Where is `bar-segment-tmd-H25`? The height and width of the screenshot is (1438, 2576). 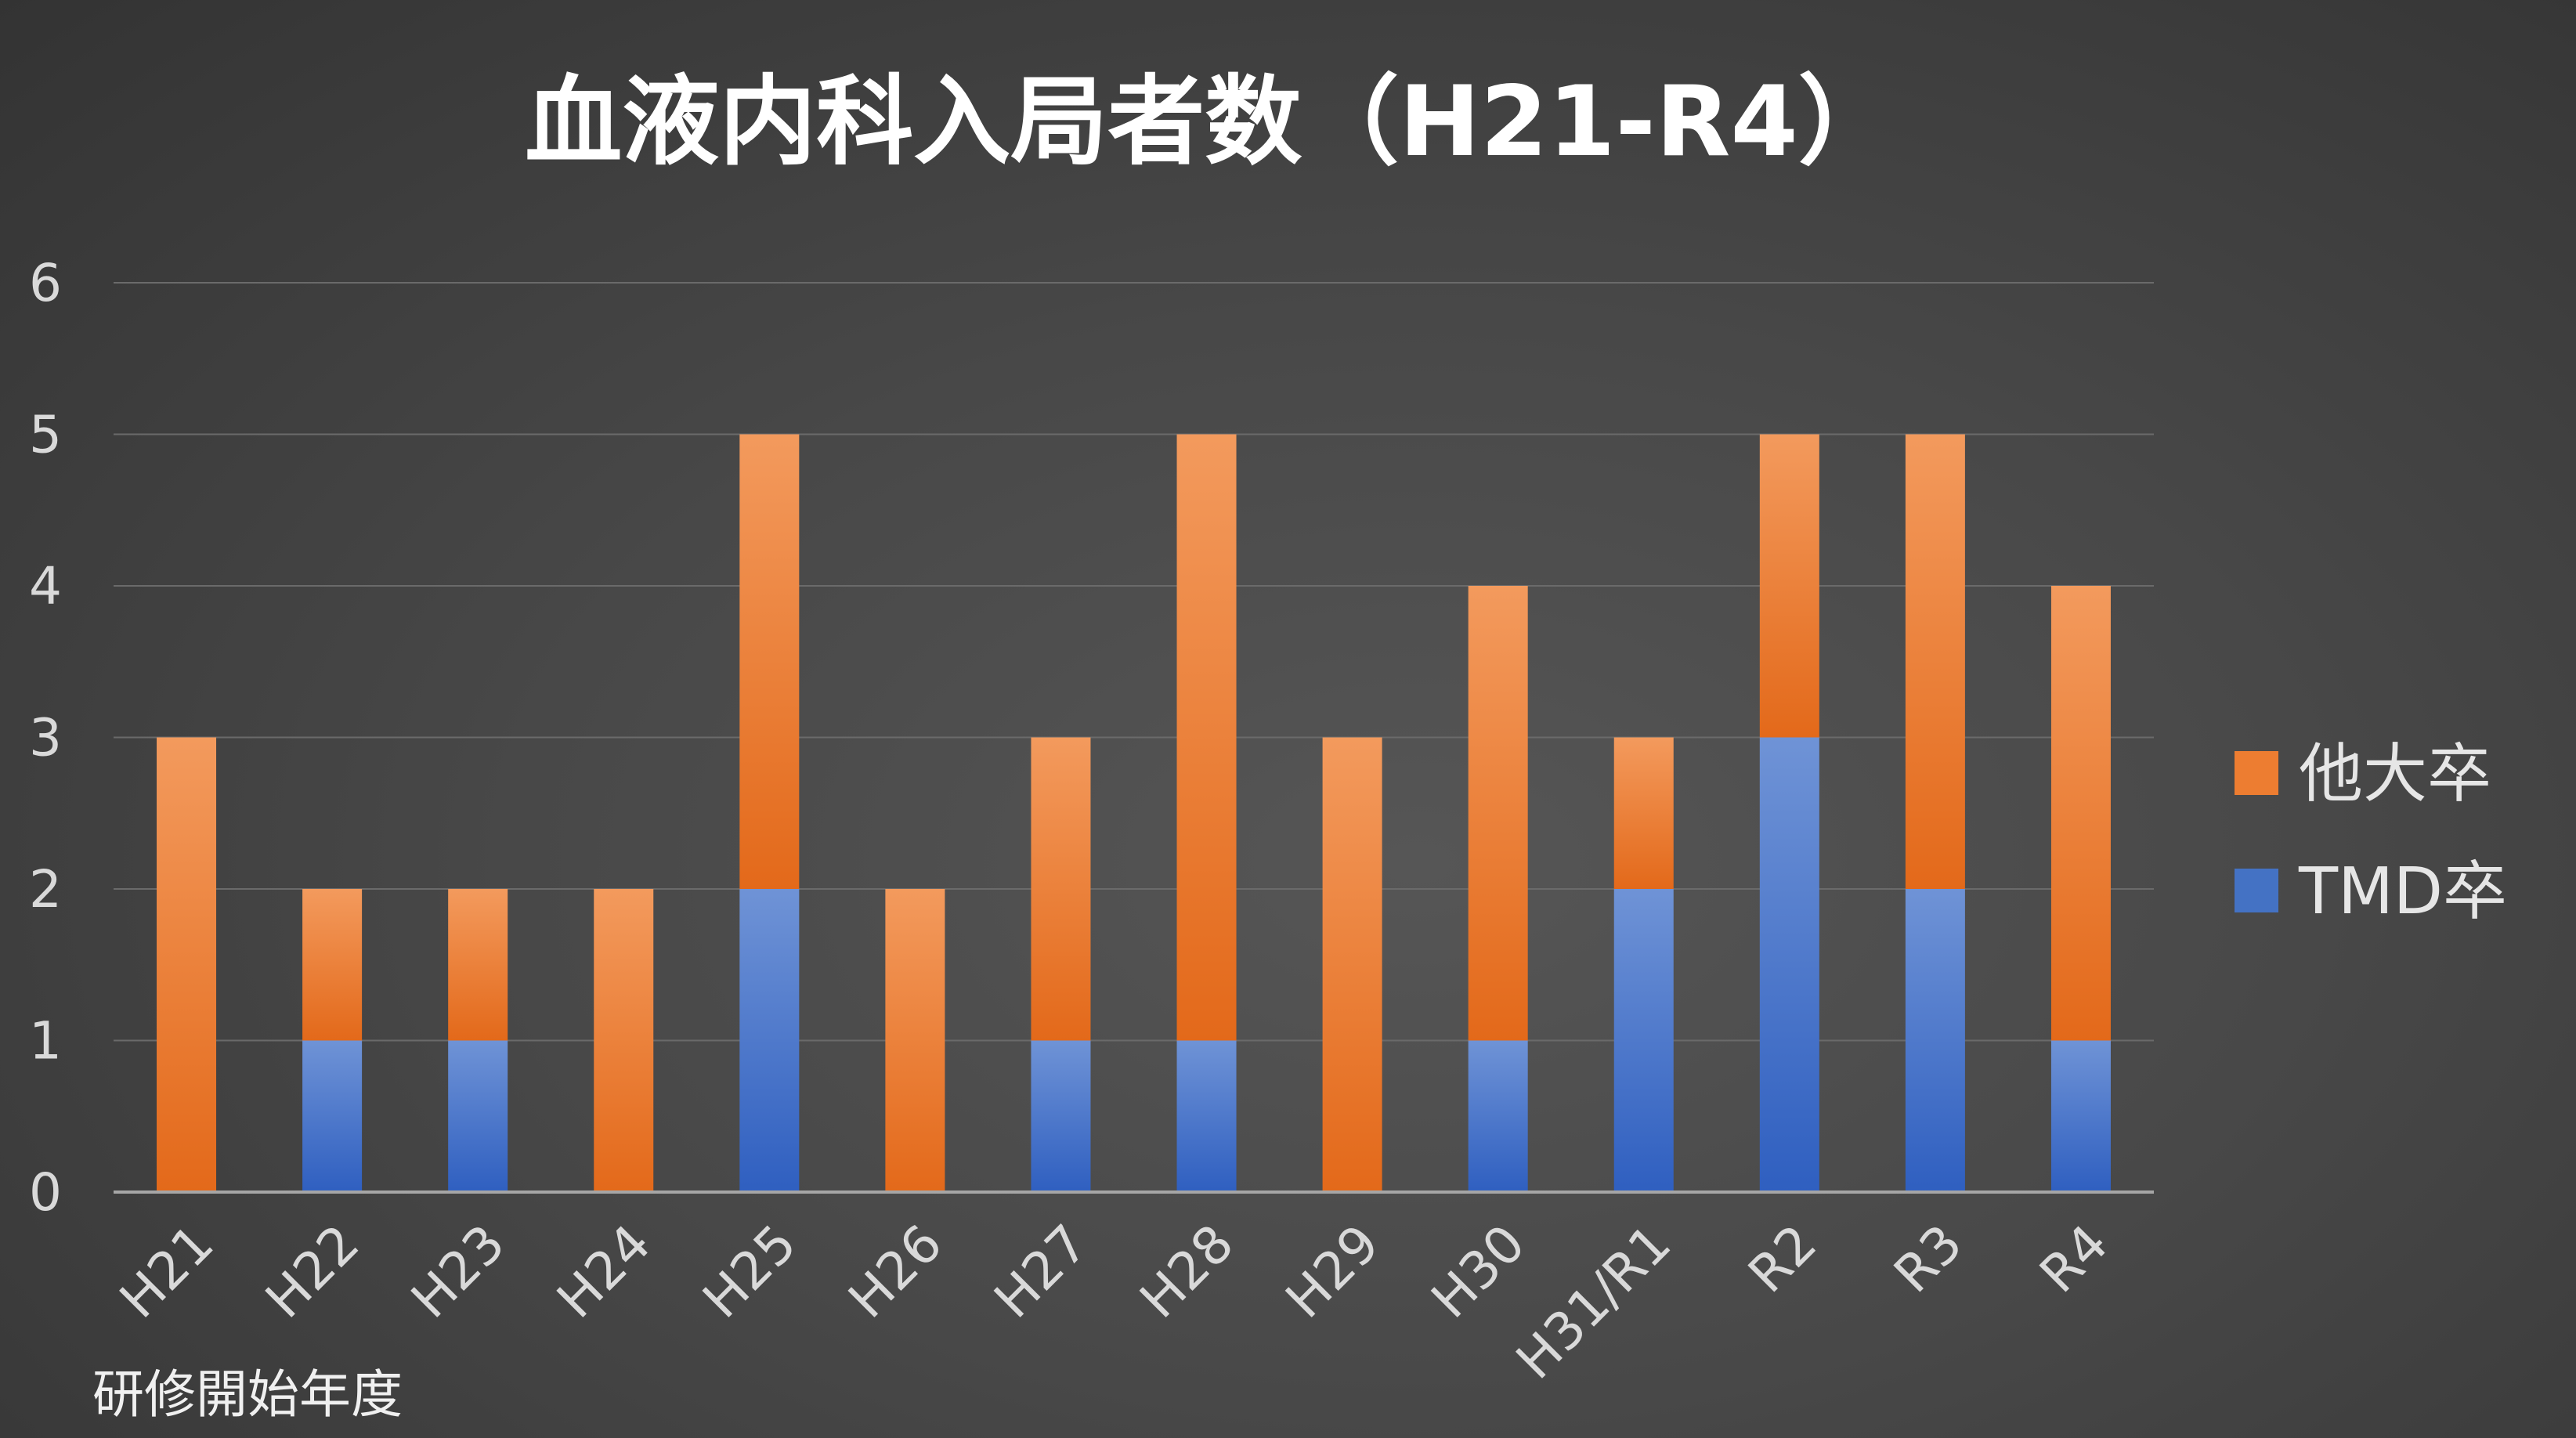
bar-segment-tmd-H25 is located at coordinates (769, 1040).